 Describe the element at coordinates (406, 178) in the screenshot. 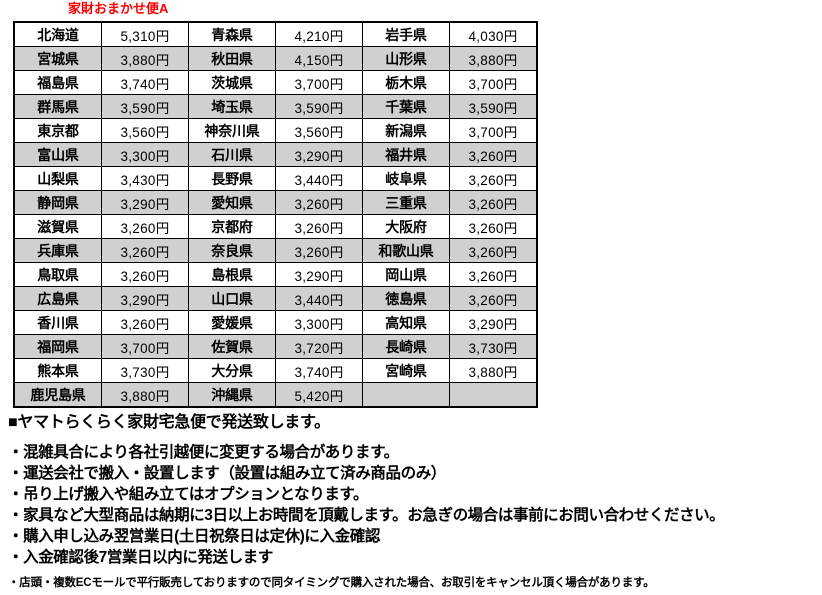

I see `prefecture-cell: 岐阜県` at that location.